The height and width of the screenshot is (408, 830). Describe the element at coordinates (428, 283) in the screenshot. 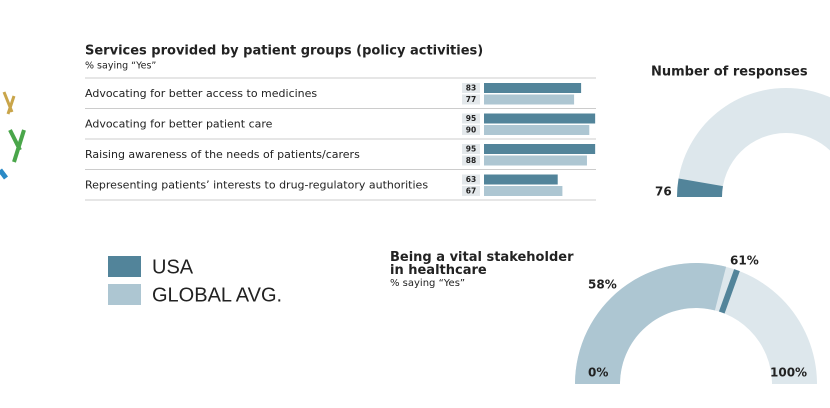

I see `gauge-subtitle: % saying “Yes”` at that location.